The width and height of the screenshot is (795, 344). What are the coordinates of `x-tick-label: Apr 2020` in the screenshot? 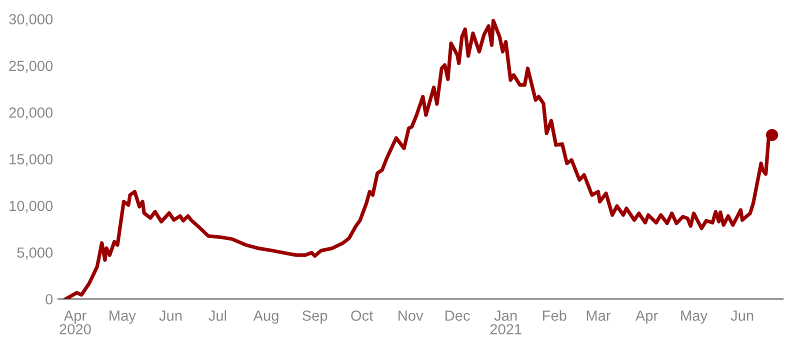 It's located at (75, 322).